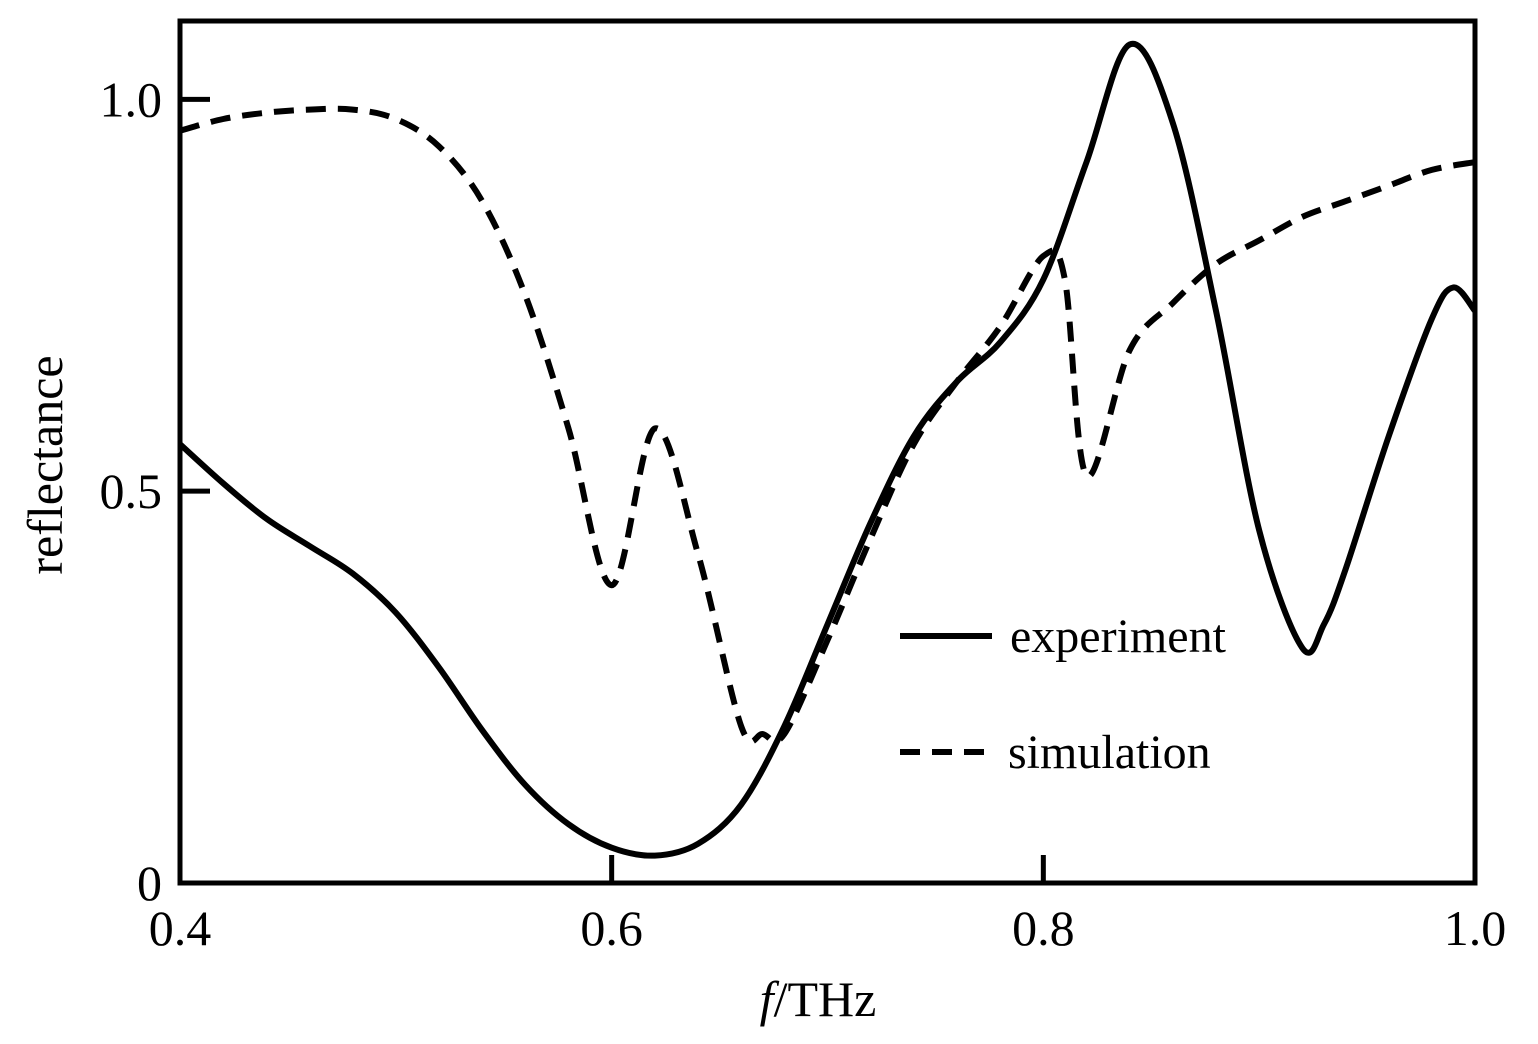 The width and height of the screenshot is (1538, 1044). I want to click on x-tick-label: 0.4, so click(180, 928).